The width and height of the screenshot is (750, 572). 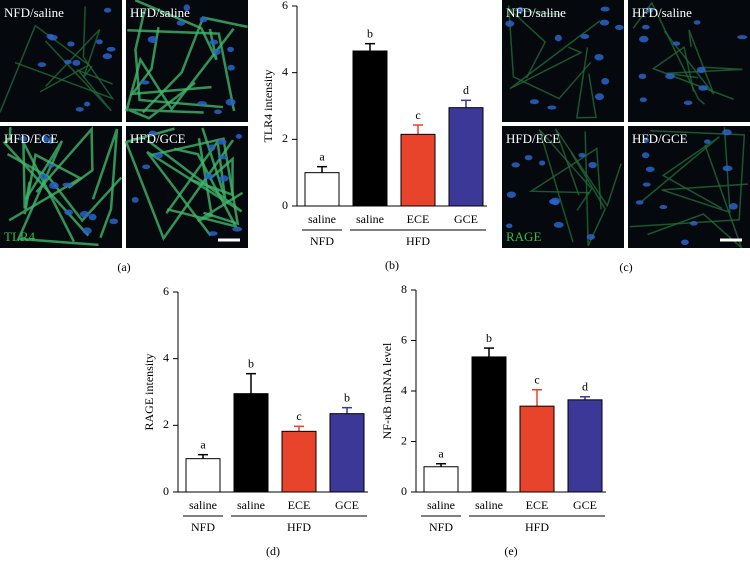 What do you see at coordinates (285, 138) in the screenshot?
I see `y-tick-label: 2` at bounding box center [285, 138].